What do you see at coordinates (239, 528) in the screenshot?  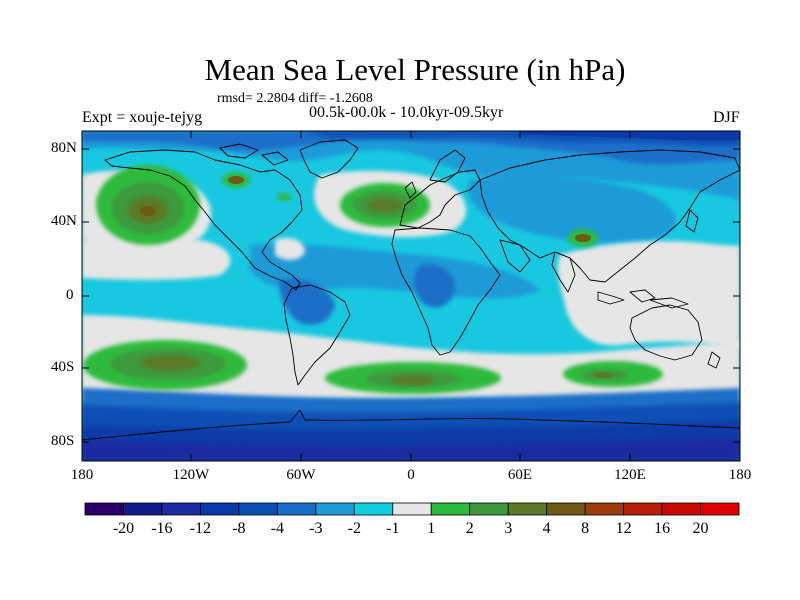 I see `colorbar-label: -8` at bounding box center [239, 528].